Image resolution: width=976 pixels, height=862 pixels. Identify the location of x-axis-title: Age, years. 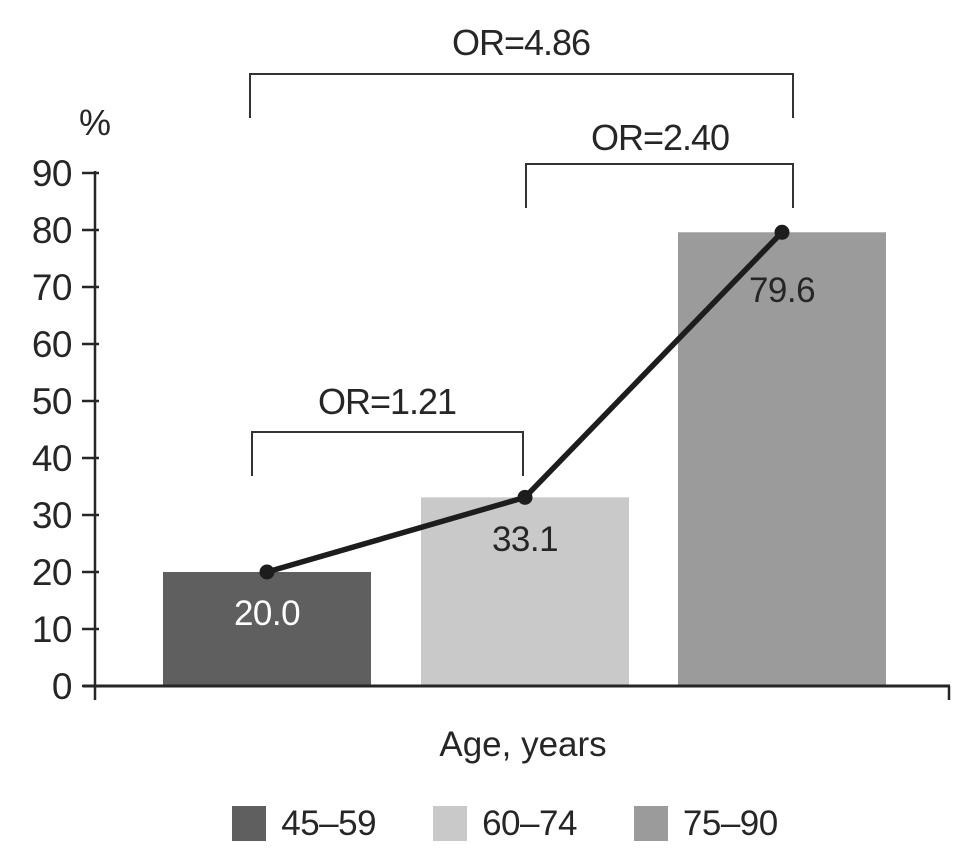
(523, 744).